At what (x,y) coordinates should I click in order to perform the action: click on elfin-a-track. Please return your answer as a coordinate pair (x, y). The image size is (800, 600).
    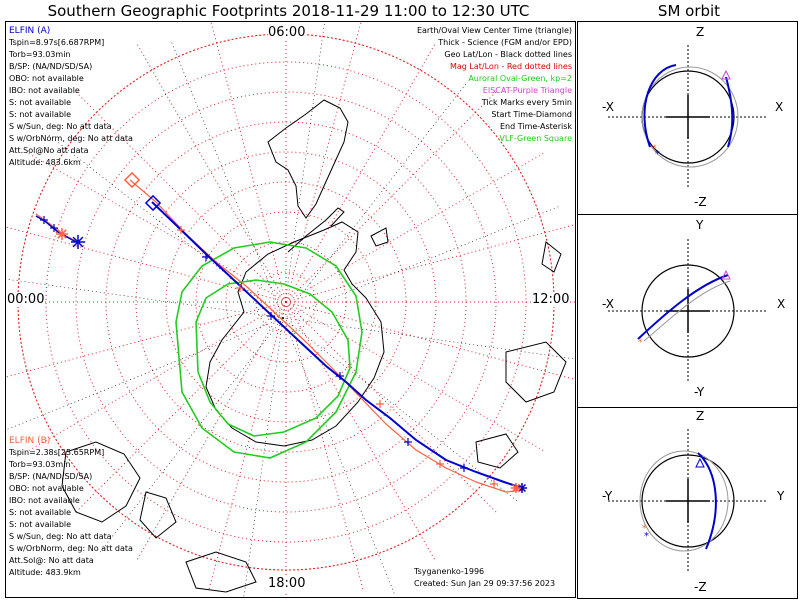
    Looking at the image, I should click on (56, 229).